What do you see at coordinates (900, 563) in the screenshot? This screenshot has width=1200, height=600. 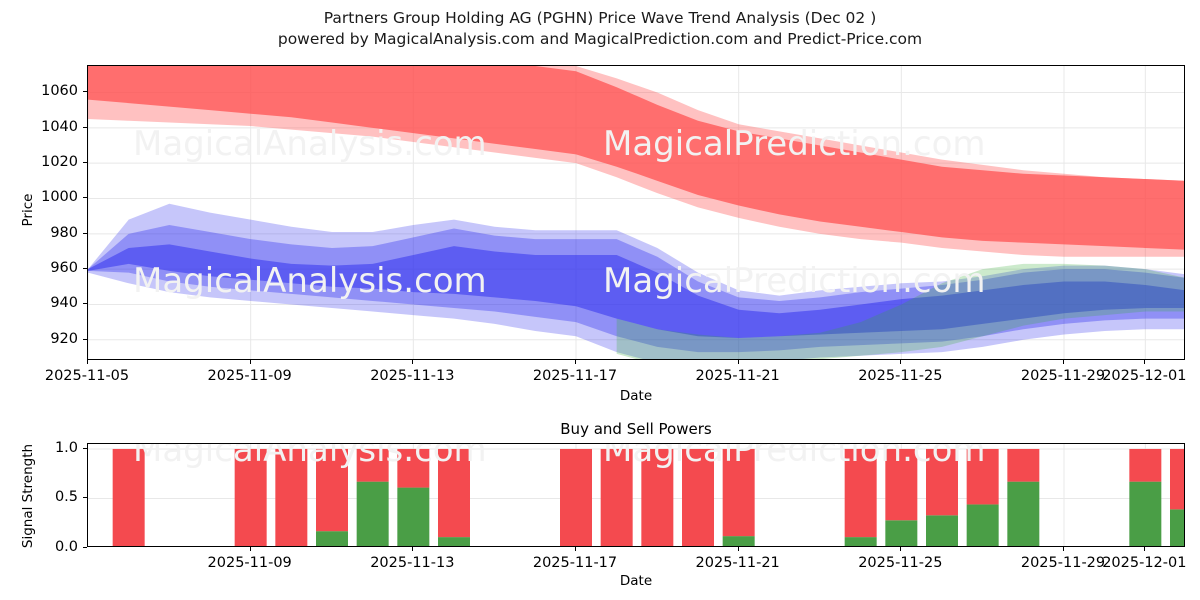 I see `signal-xtick-label: 2025-11-25` at bounding box center [900, 563].